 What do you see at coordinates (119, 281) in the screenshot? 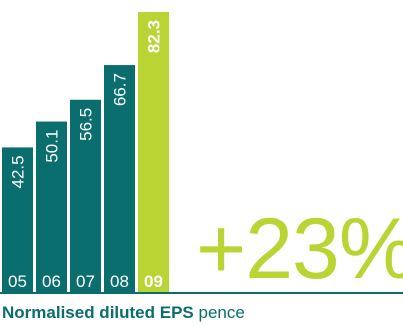
I see `category-label-08: 08` at bounding box center [119, 281].